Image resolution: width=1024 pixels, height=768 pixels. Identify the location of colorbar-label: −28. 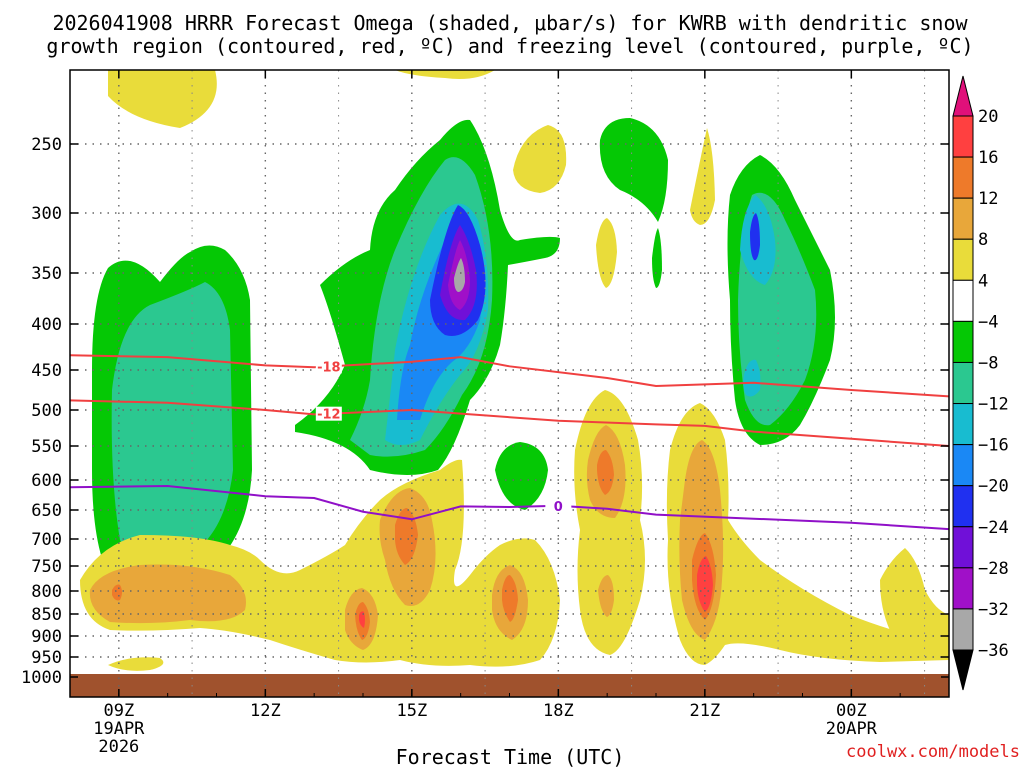
(993, 569).